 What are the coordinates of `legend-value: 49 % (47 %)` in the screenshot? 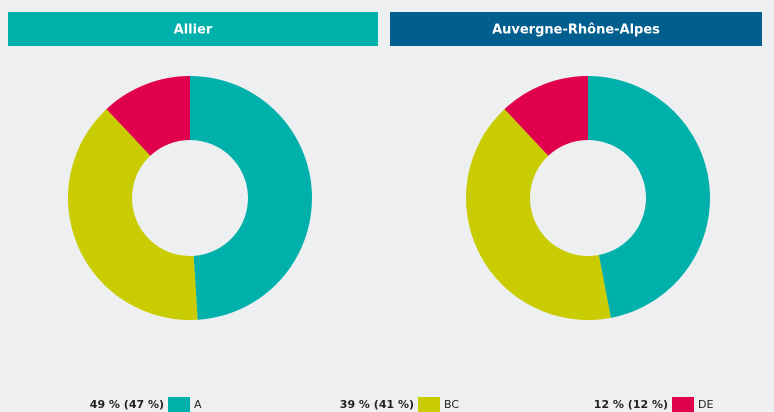 It's located at (127, 404).